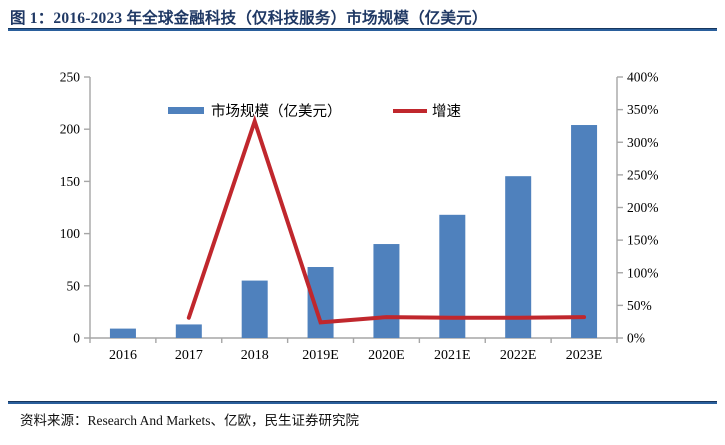 The height and width of the screenshot is (445, 725). Describe the element at coordinates (643, 77) in the screenshot. I see `y-right-tick-label: 400%` at that location.